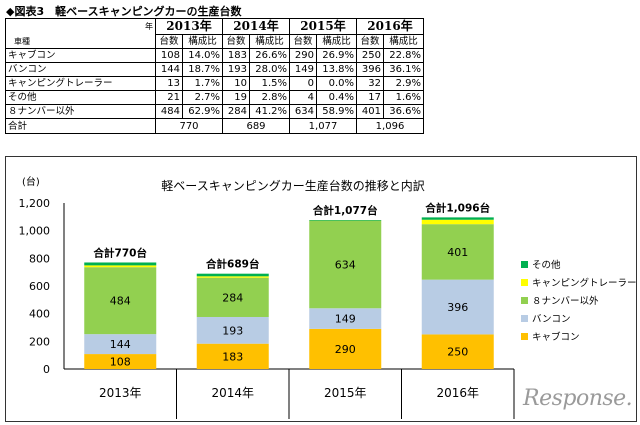  I want to click on chart-title: 軽ベースキャンピングカー生産台数の推移と内訳, so click(292, 185).